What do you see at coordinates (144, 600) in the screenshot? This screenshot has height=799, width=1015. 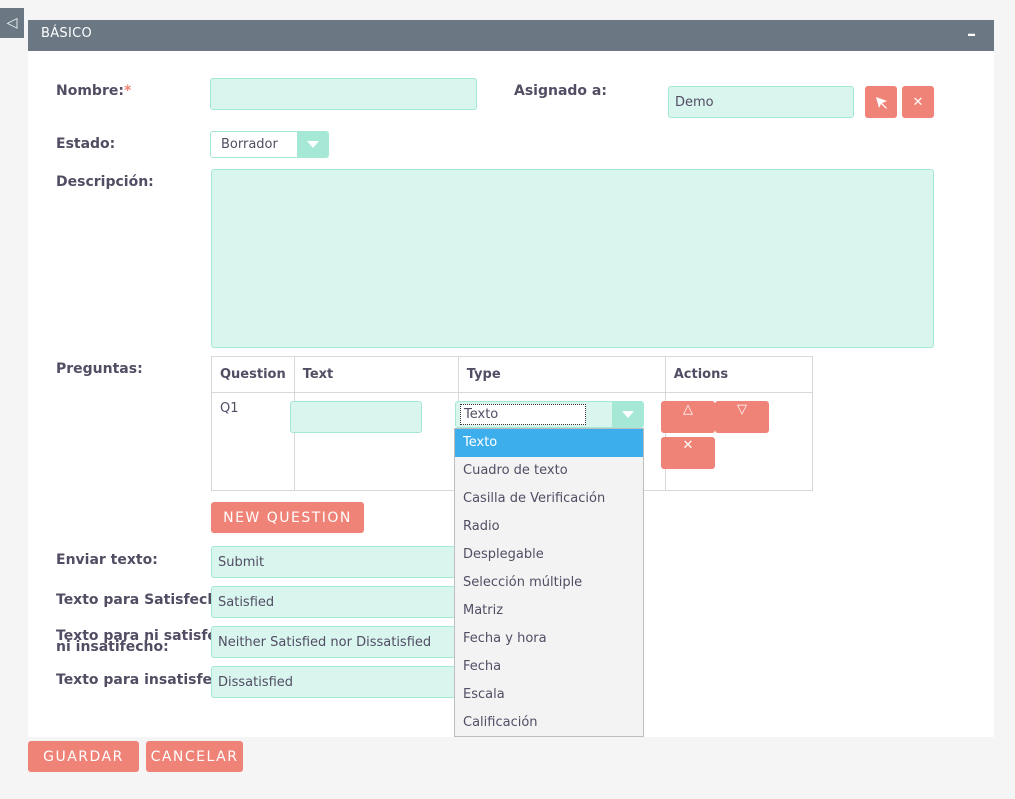 I see `satisfecho-label: Texto para Satisfecho:` at bounding box center [144, 600].